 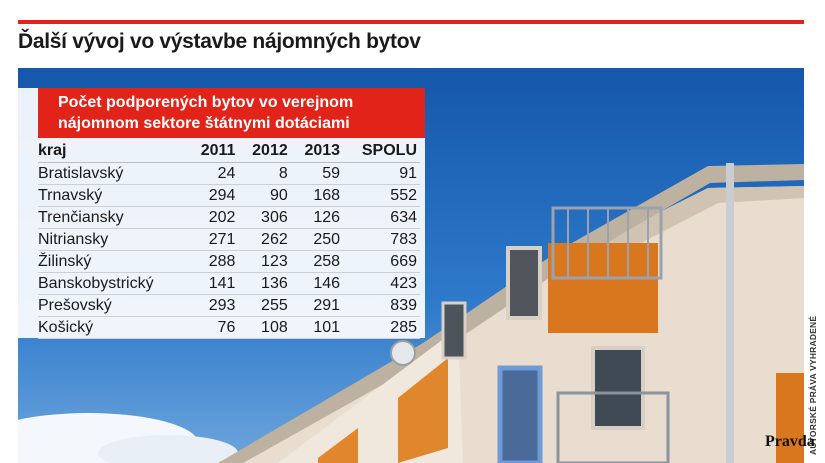 I want to click on top-red-rule, so click(x=411, y=22).